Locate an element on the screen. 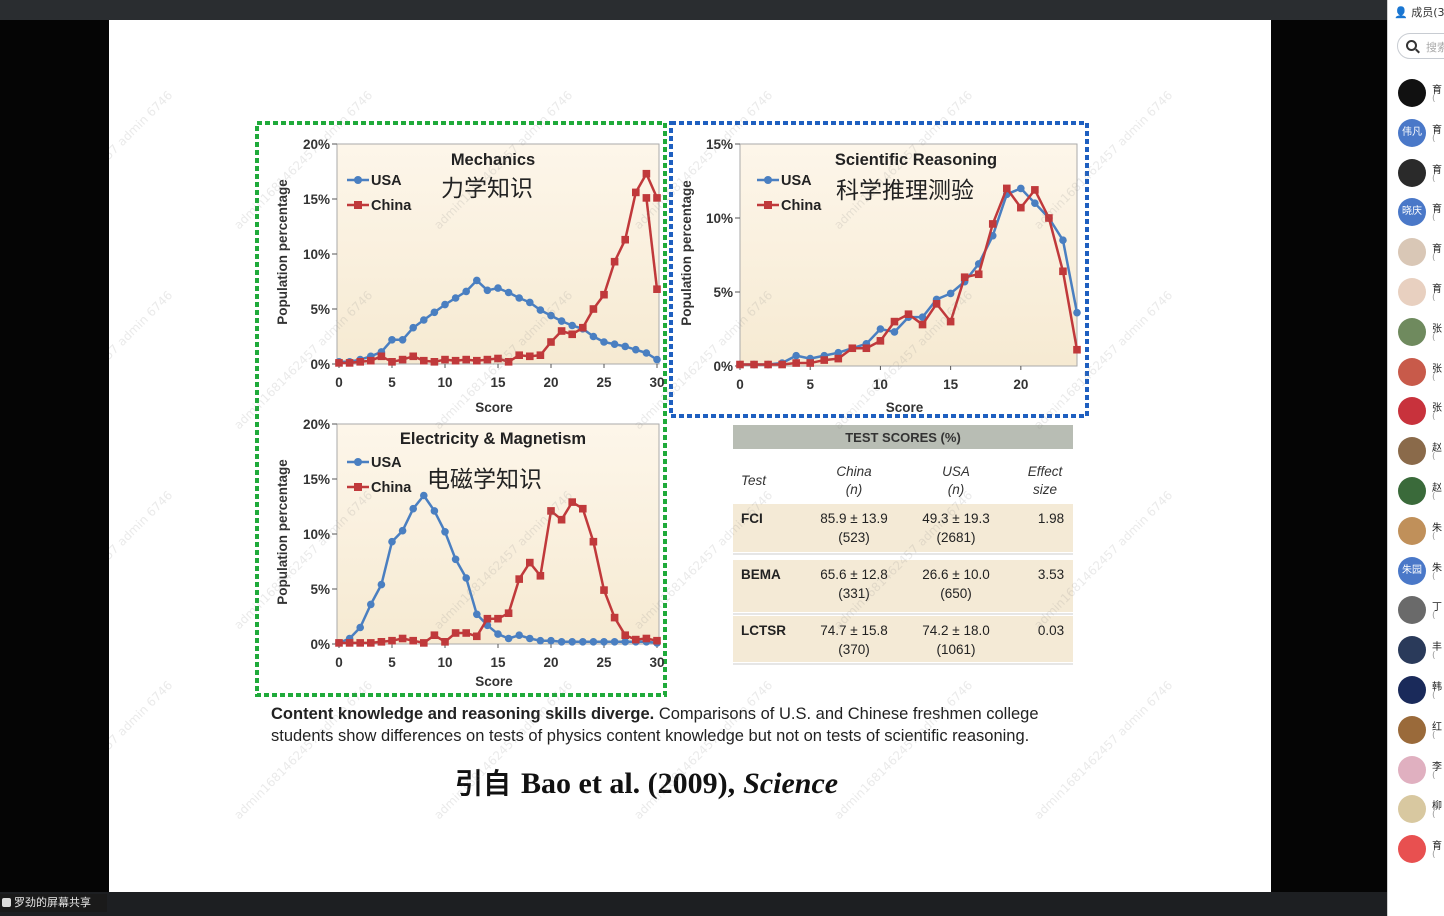 The image size is (1444, 916). screen-share-label: 罗劲的屏幕共享 is located at coordinates (53, 903).